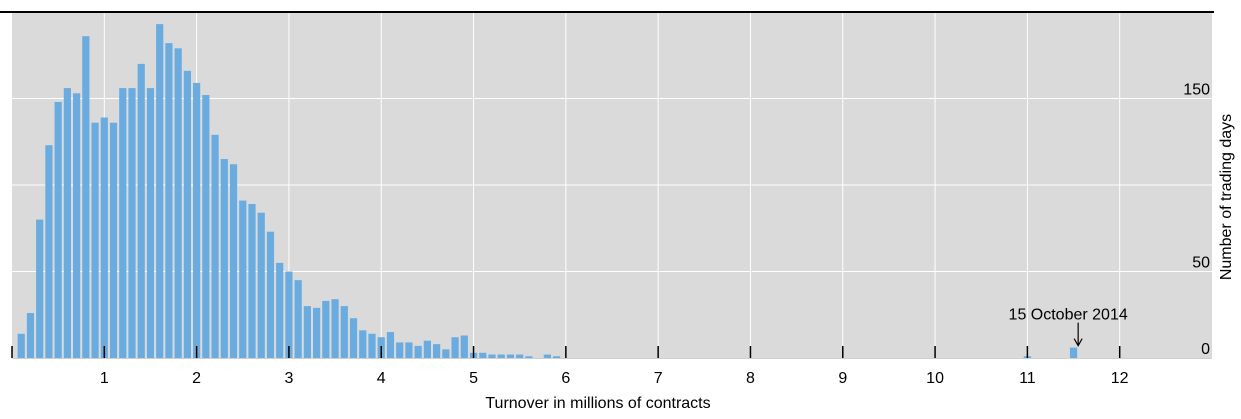  I want to click on x-tick-label: 8, so click(750, 378).